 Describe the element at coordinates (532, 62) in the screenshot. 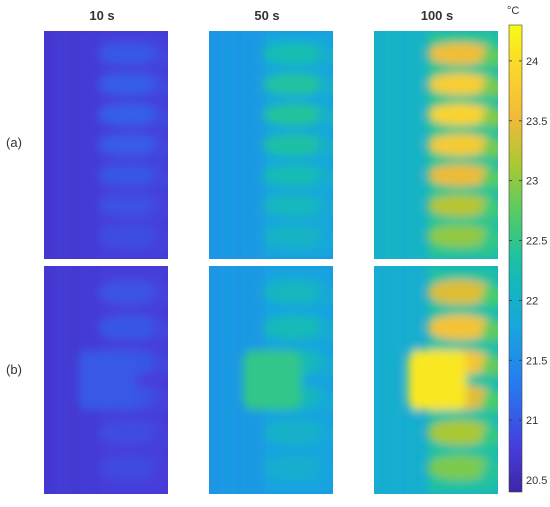

I see `colorbar-tick-label: 24` at that location.